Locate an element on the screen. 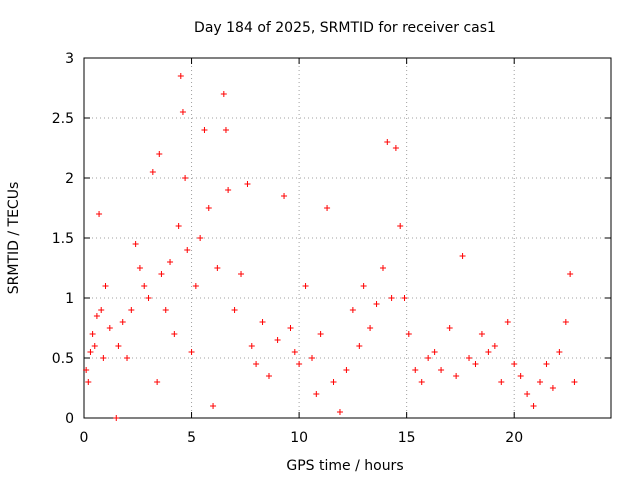  y-tick-label: 3 is located at coordinates (69, 59).